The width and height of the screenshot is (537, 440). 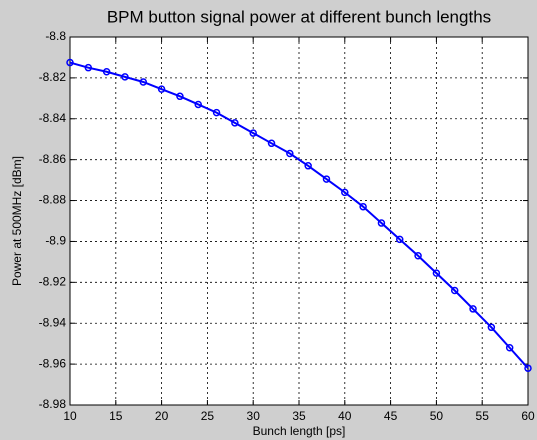 I want to click on x-tick-label: 25, so click(x=208, y=416).